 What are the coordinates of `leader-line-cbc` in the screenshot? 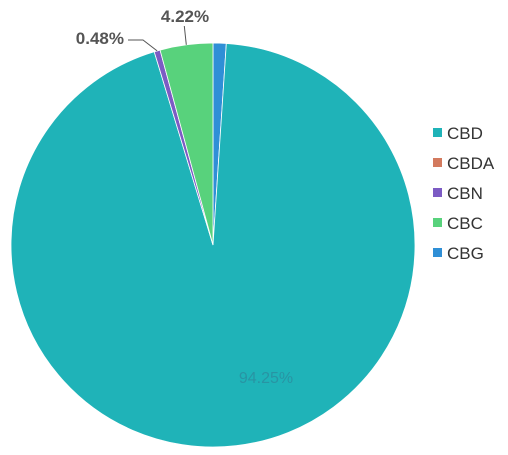 It's located at (185, 35).